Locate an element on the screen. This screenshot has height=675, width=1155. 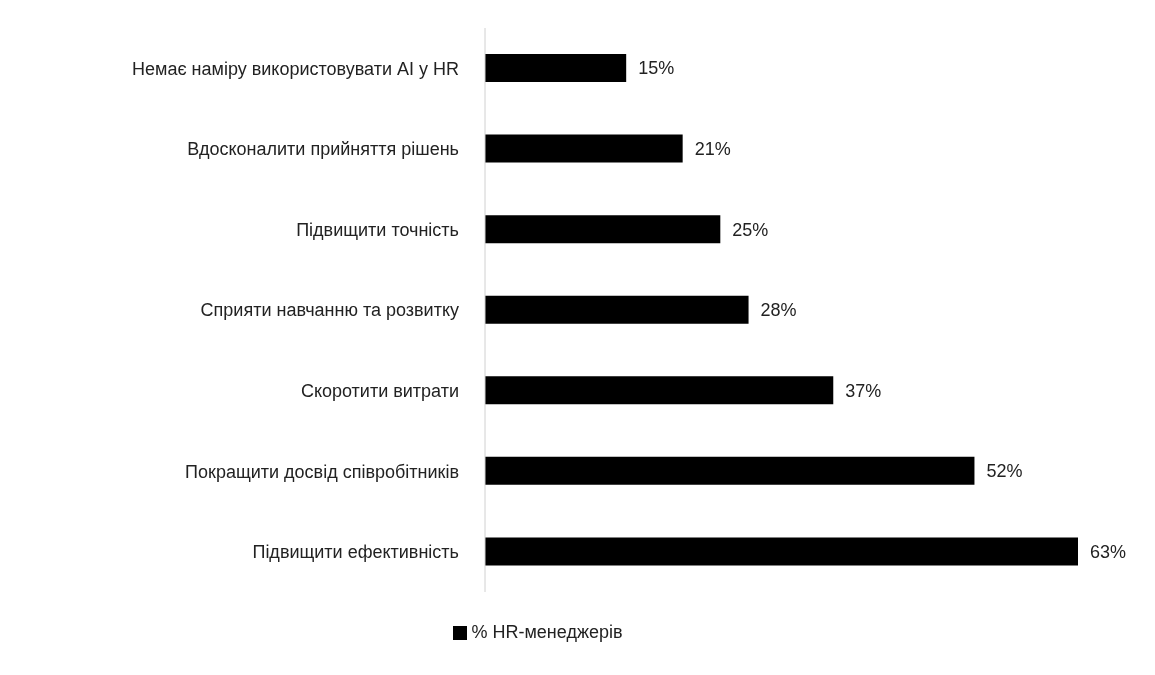
data-label: 15% is located at coordinates (656, 68).